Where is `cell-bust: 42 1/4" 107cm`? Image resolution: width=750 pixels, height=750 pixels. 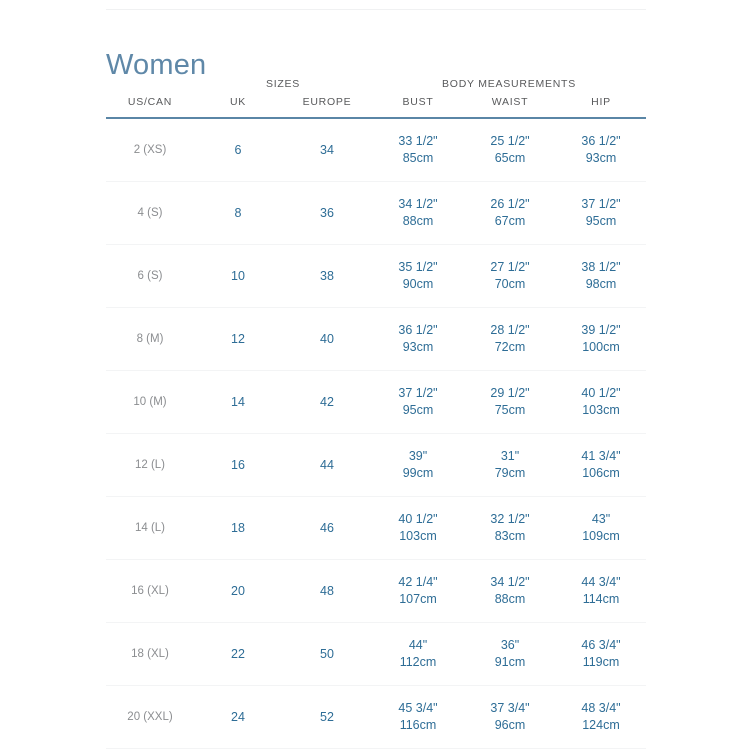
cell-bust: 42 1/4" 107cm is located at coordinates (418, 591).